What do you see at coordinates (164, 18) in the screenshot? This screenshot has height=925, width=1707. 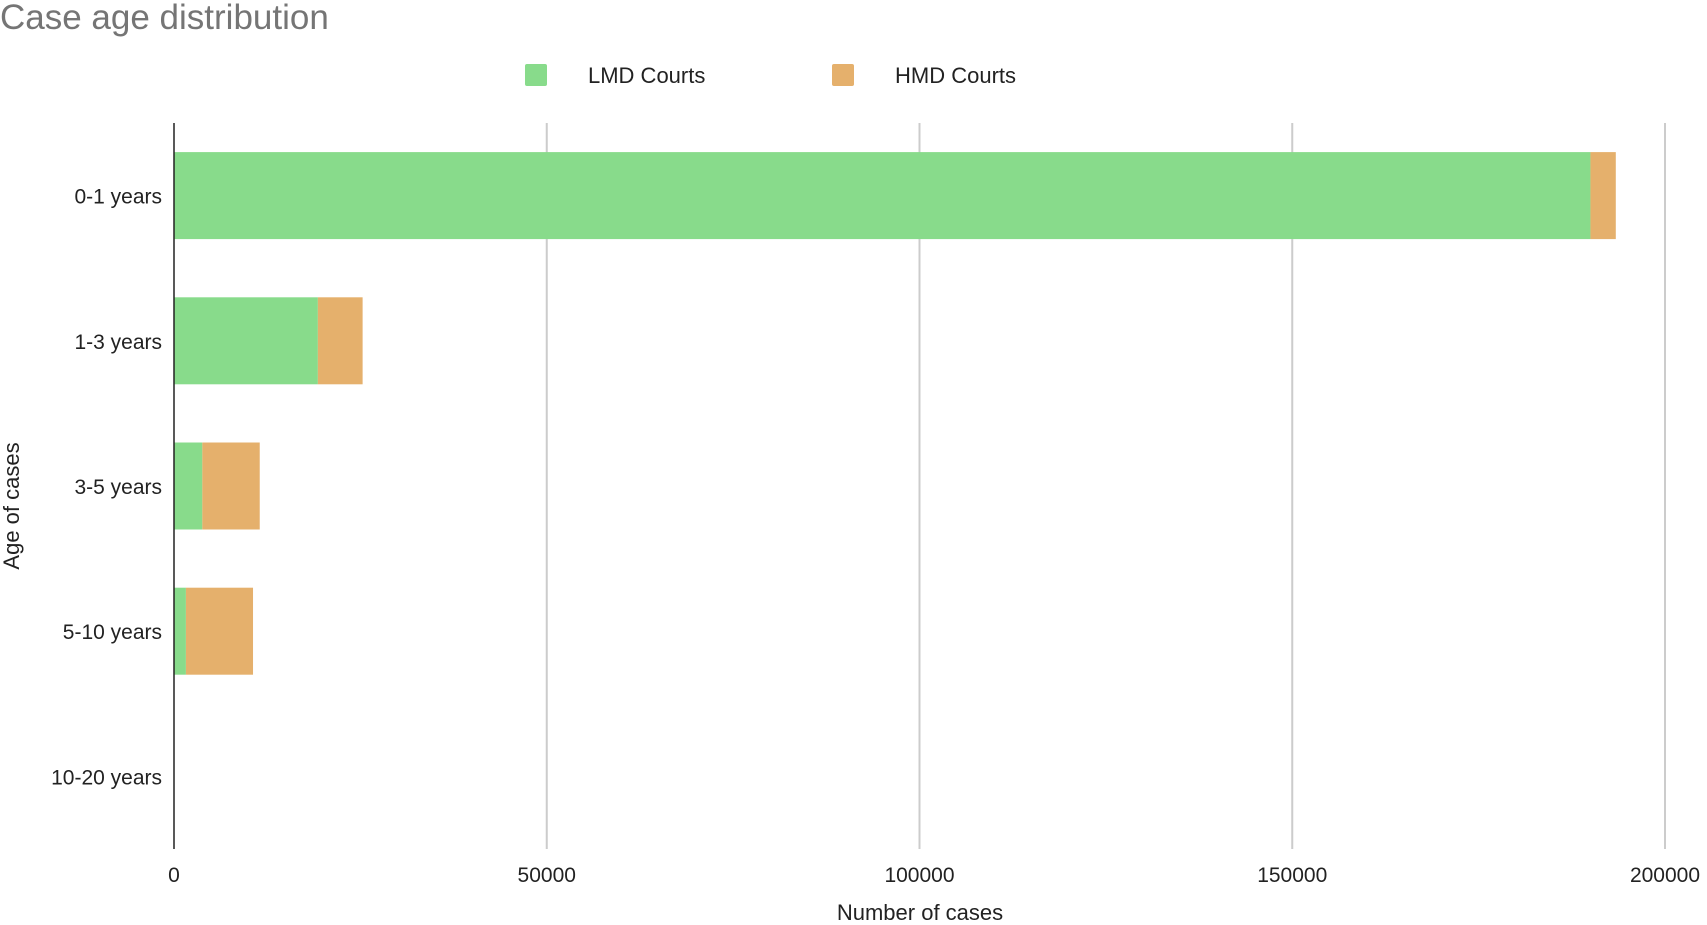 I see `chart-title: Case age distribution` at bounding box center [164, 18].